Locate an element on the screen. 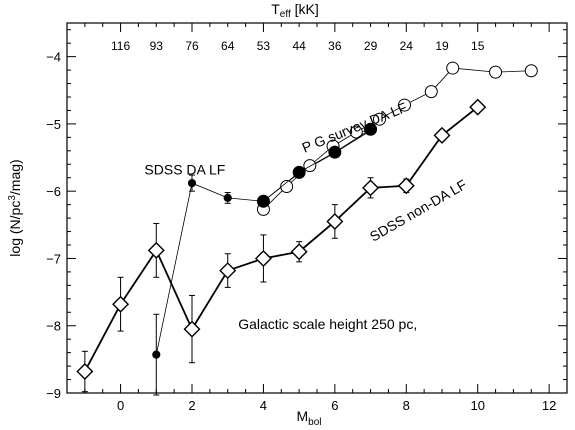 The height and width of the screenshot is (430, 575). top-tick-label: 93 is located at coordinates (157, 46).